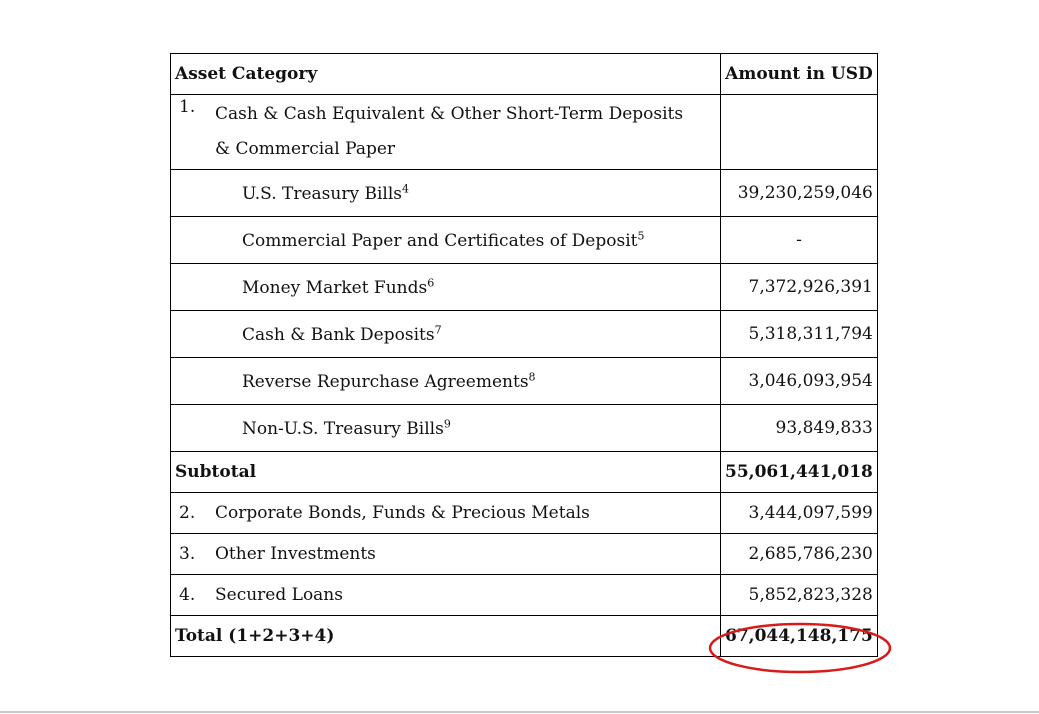  I want to click on header-cell: Amount in USD, so click(799, 74).